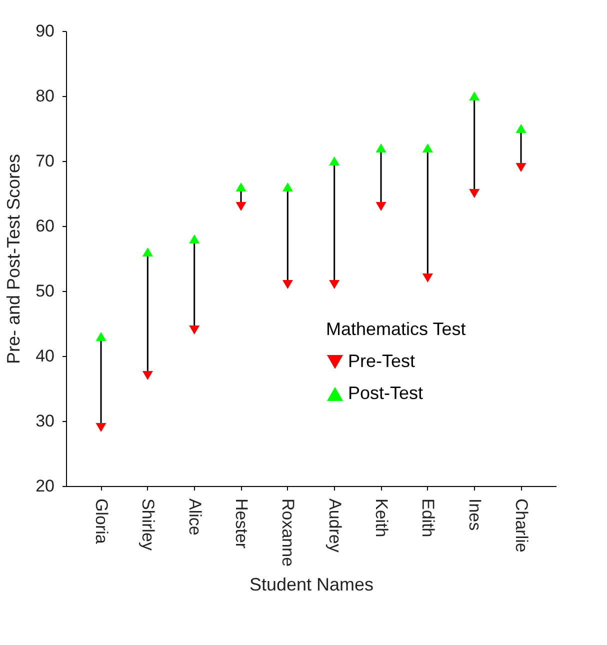 Image resolution: width=607 pixels, height=645 pixels. I want to click on x-tick-label: Hester, so click(241, 523).